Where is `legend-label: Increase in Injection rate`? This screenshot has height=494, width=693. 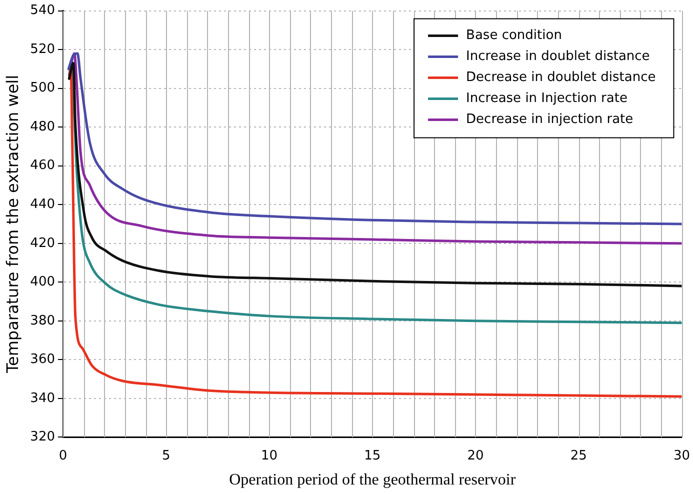 legend-label: Increase in Injection rate is located at coordinates (547, 98).